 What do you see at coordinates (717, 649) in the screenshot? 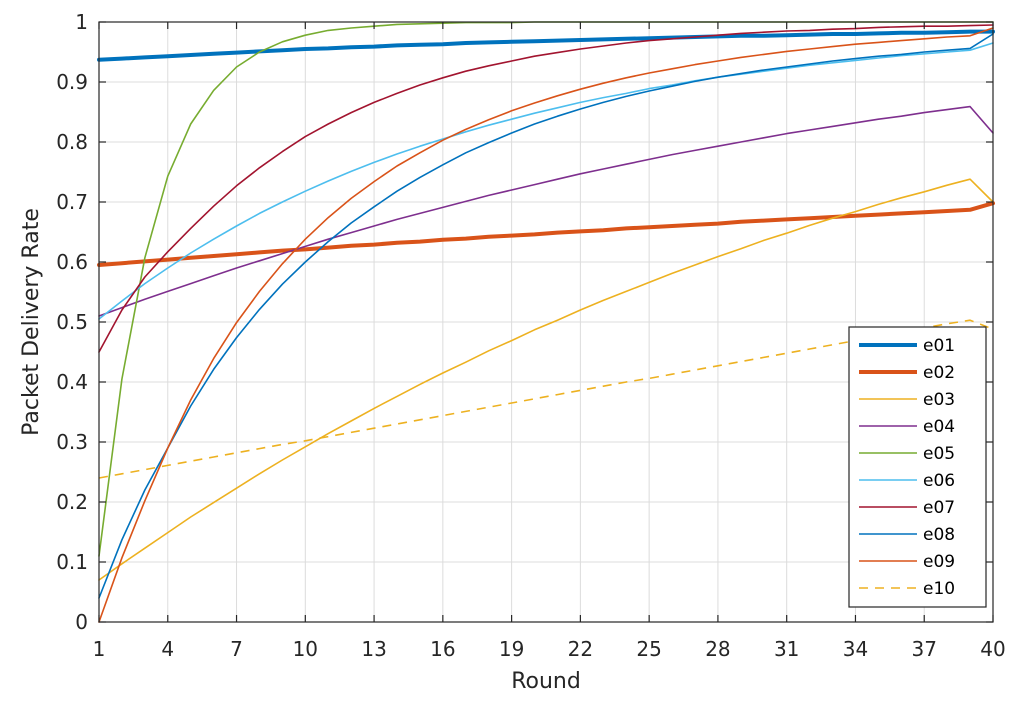
I see `x-tick-label: 28` at bounding box center [717, 649].